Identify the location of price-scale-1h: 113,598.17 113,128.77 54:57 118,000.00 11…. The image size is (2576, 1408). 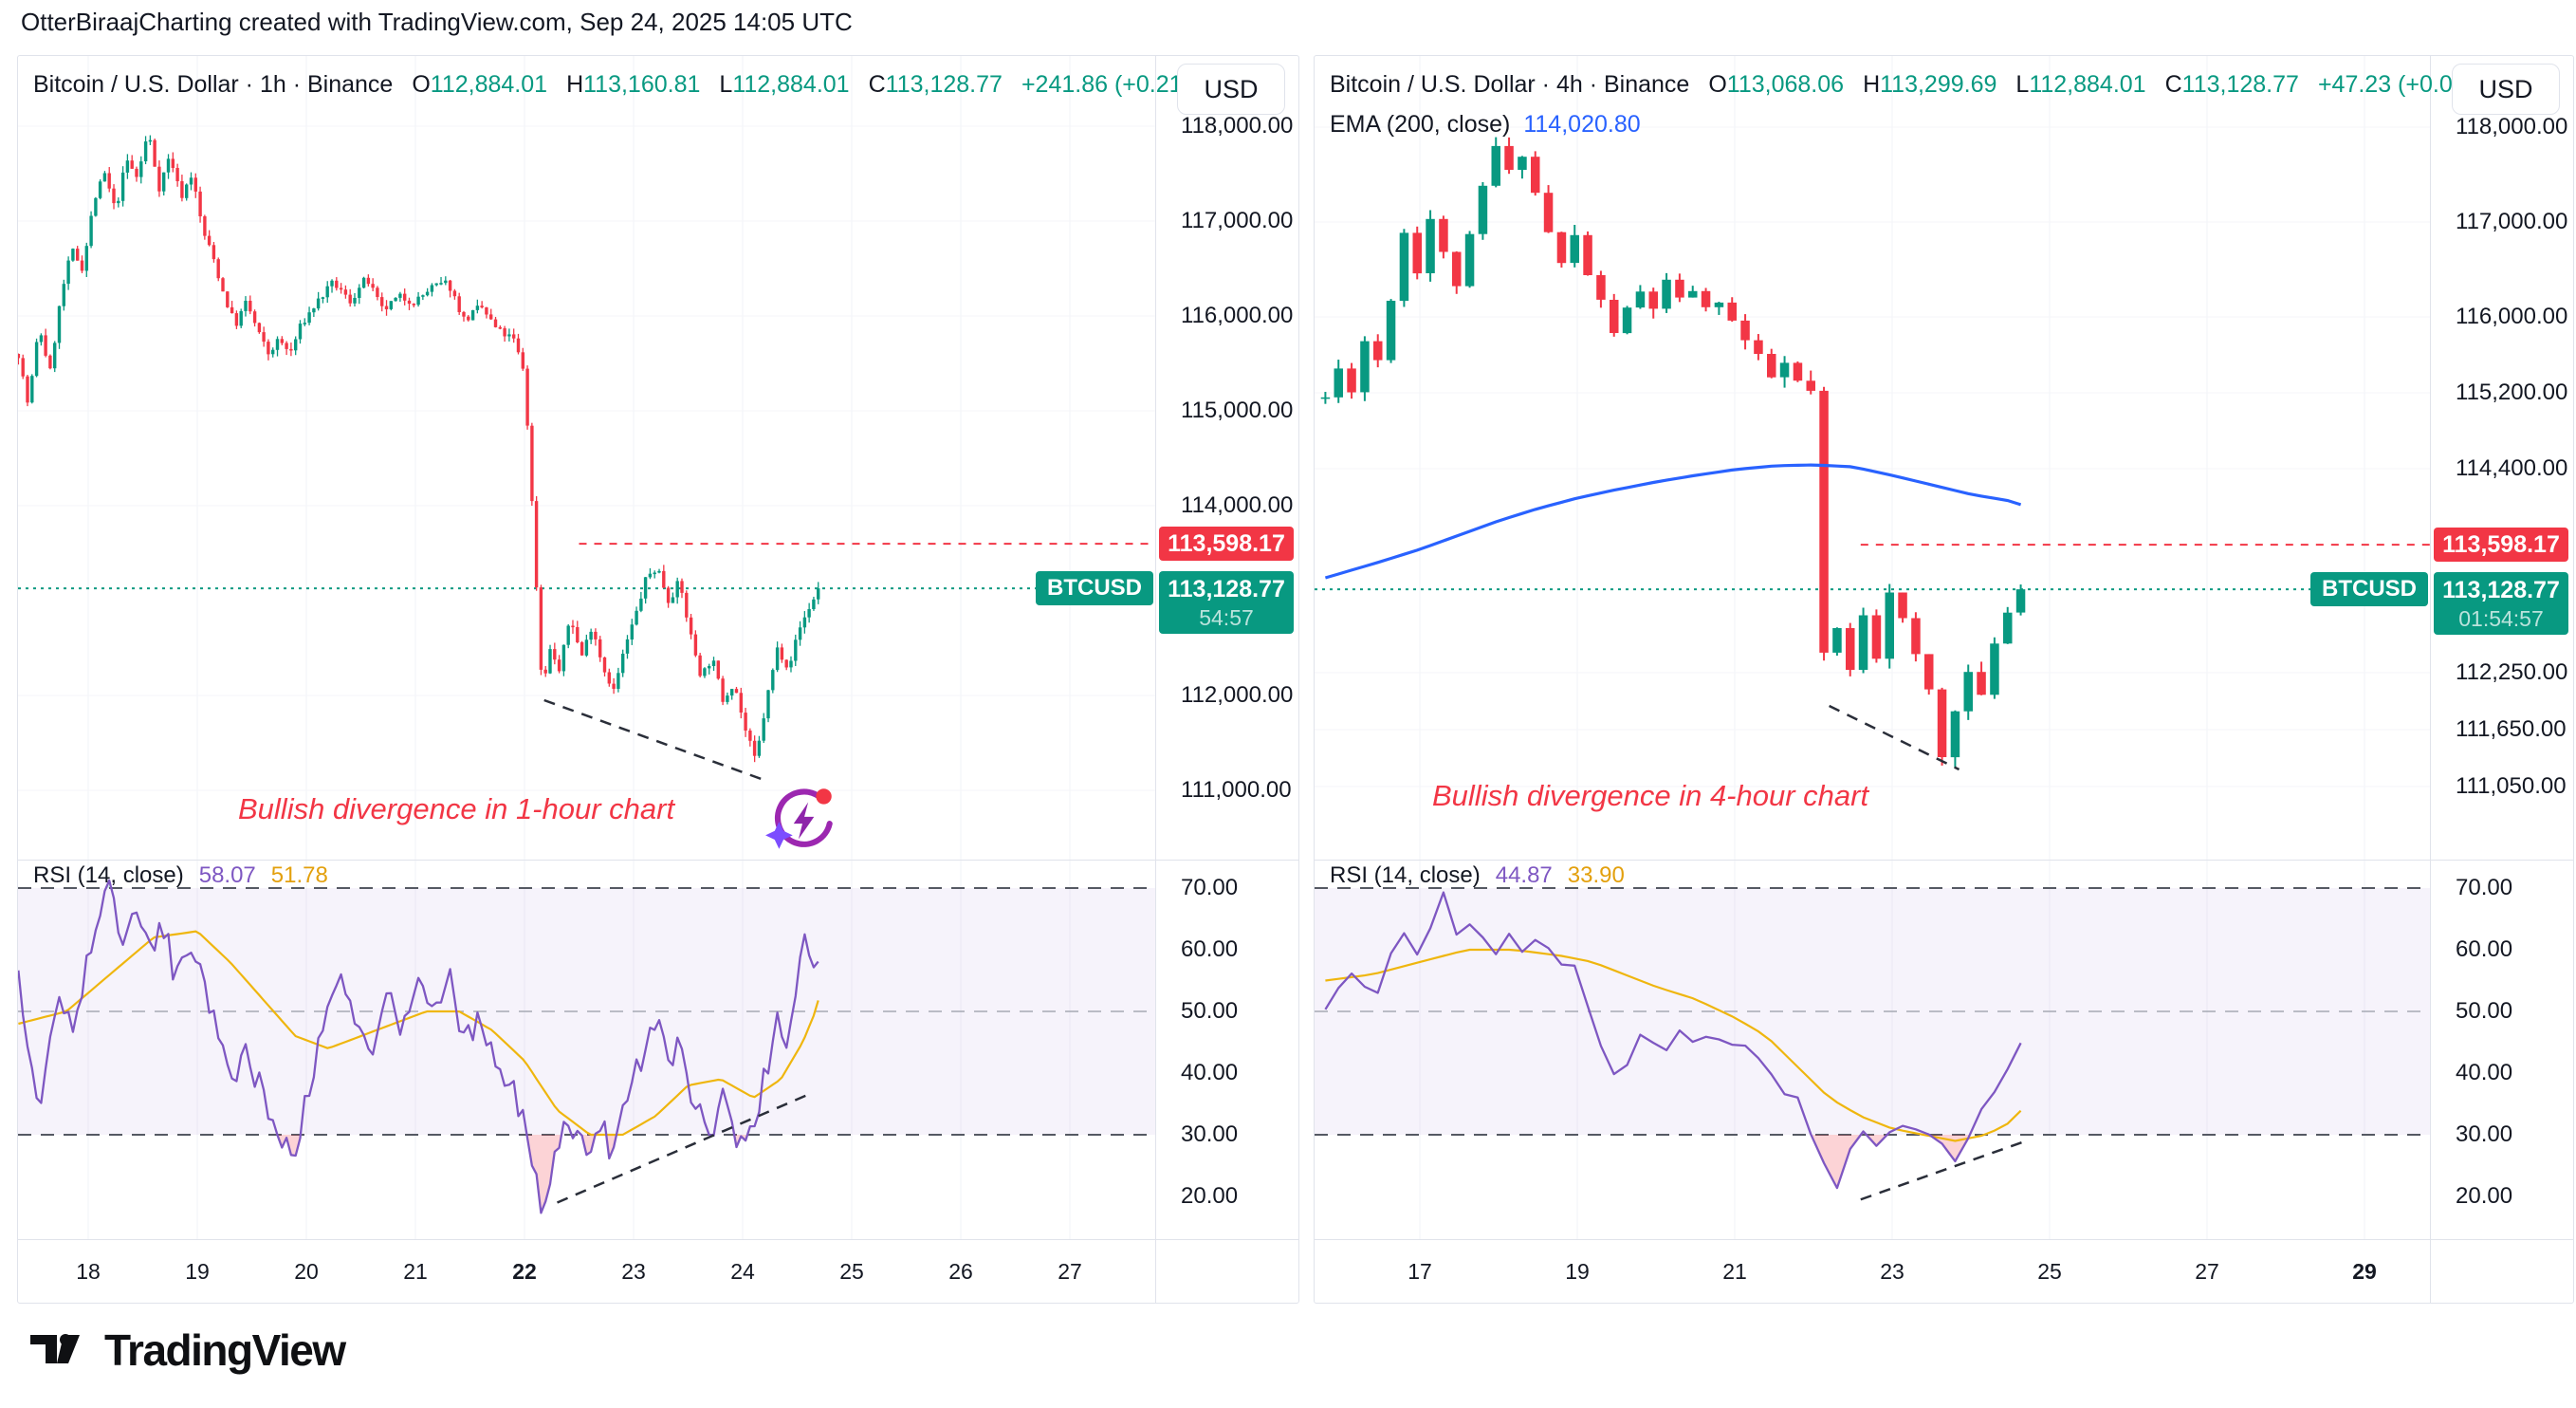
(1226, 679).